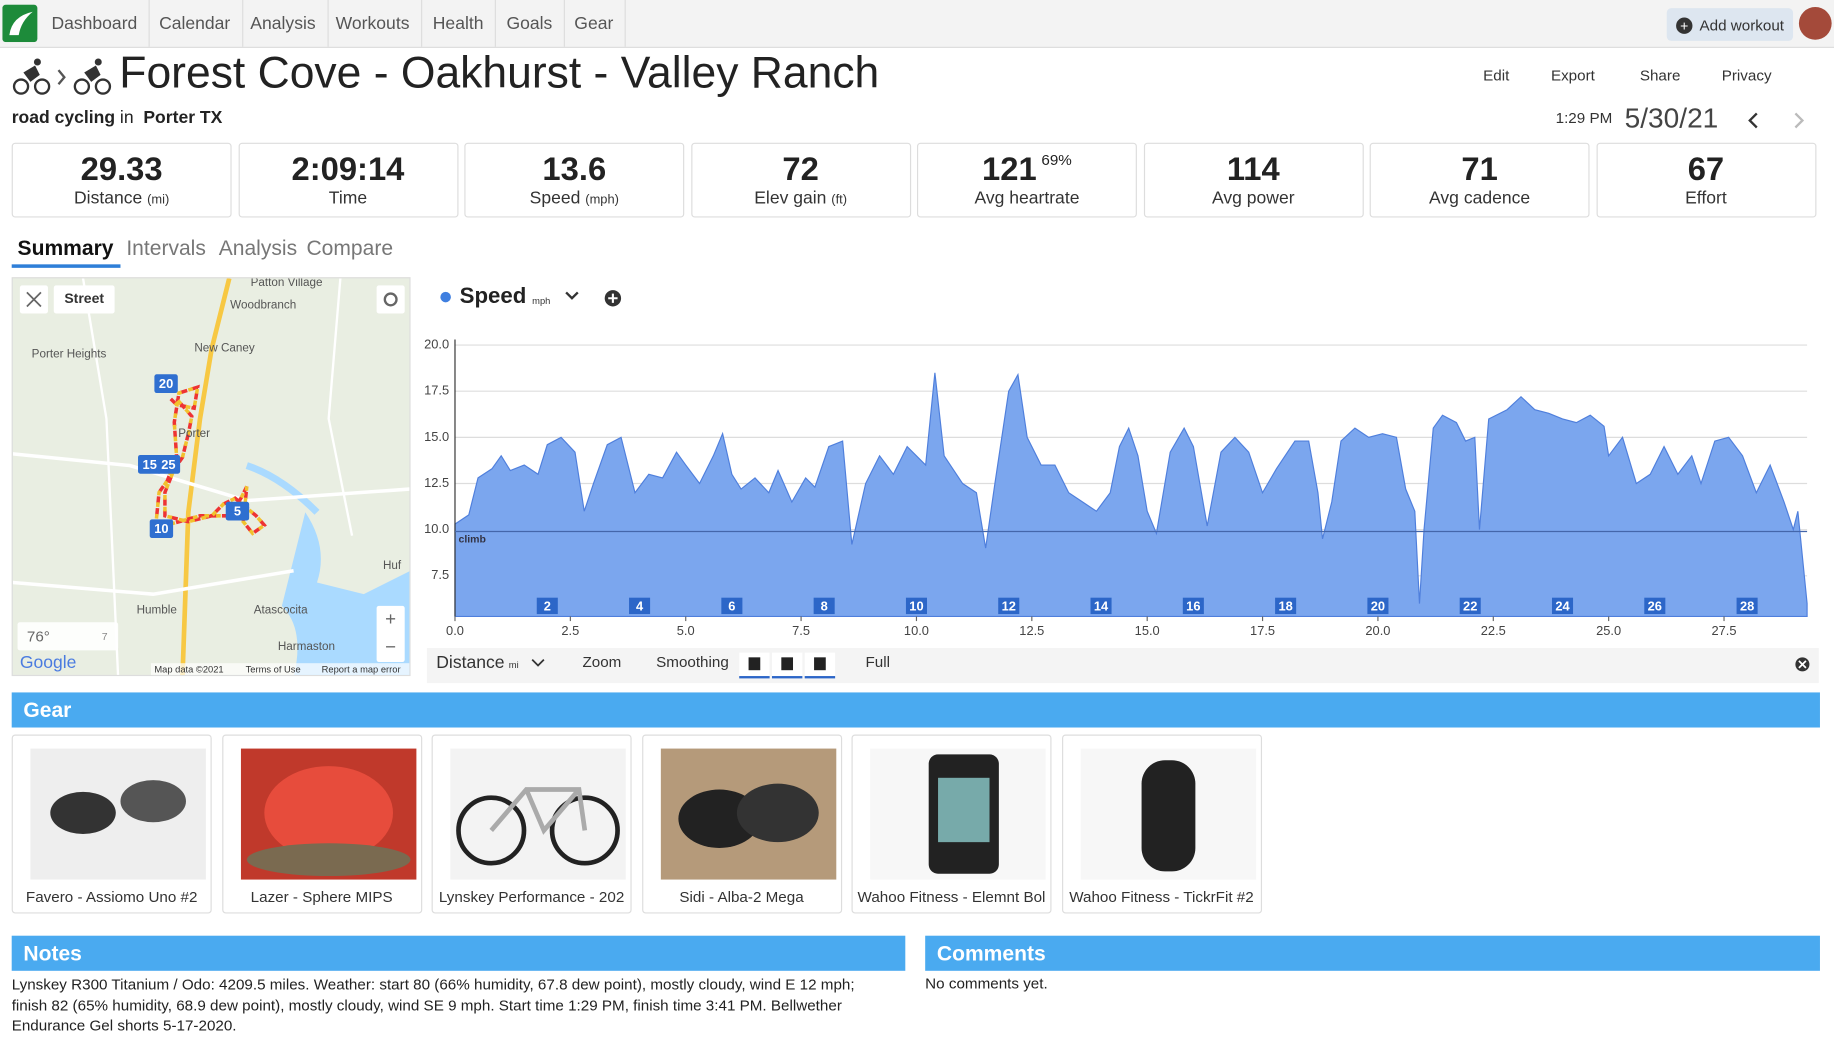 The height and width of the screenshot is (1053, 1834). What do you see at coordinates (350, 248) in the screenshot?
I see `tab: Compare` at bounding box center [350, 248].